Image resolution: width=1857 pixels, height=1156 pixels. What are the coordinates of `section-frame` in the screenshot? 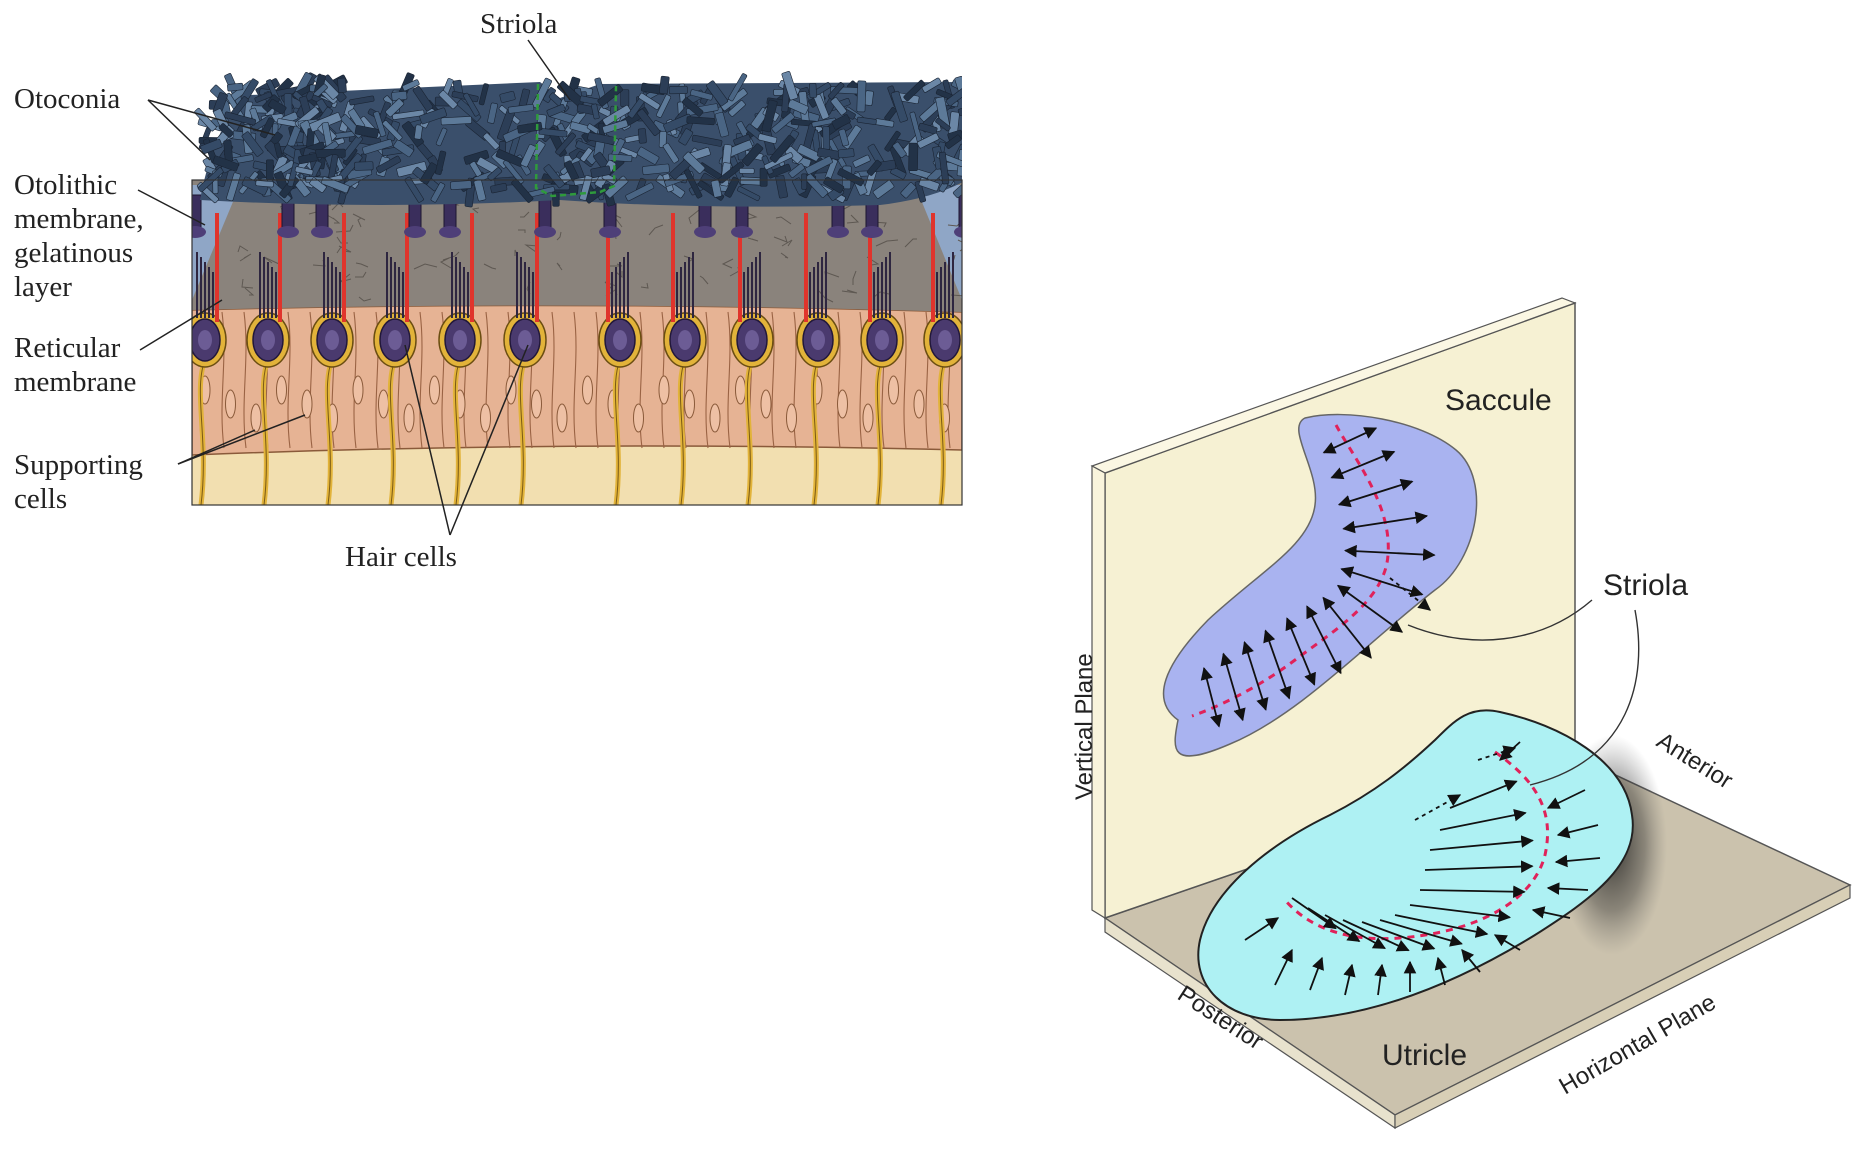 It's located at (577, 342).